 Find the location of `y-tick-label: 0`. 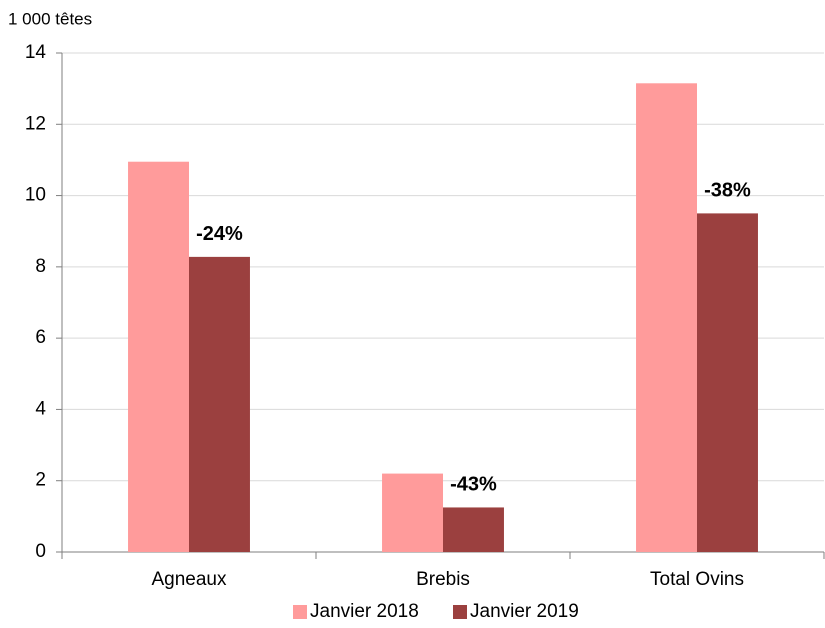

y-tick-label: 0 is located at coordinates (40, 551).